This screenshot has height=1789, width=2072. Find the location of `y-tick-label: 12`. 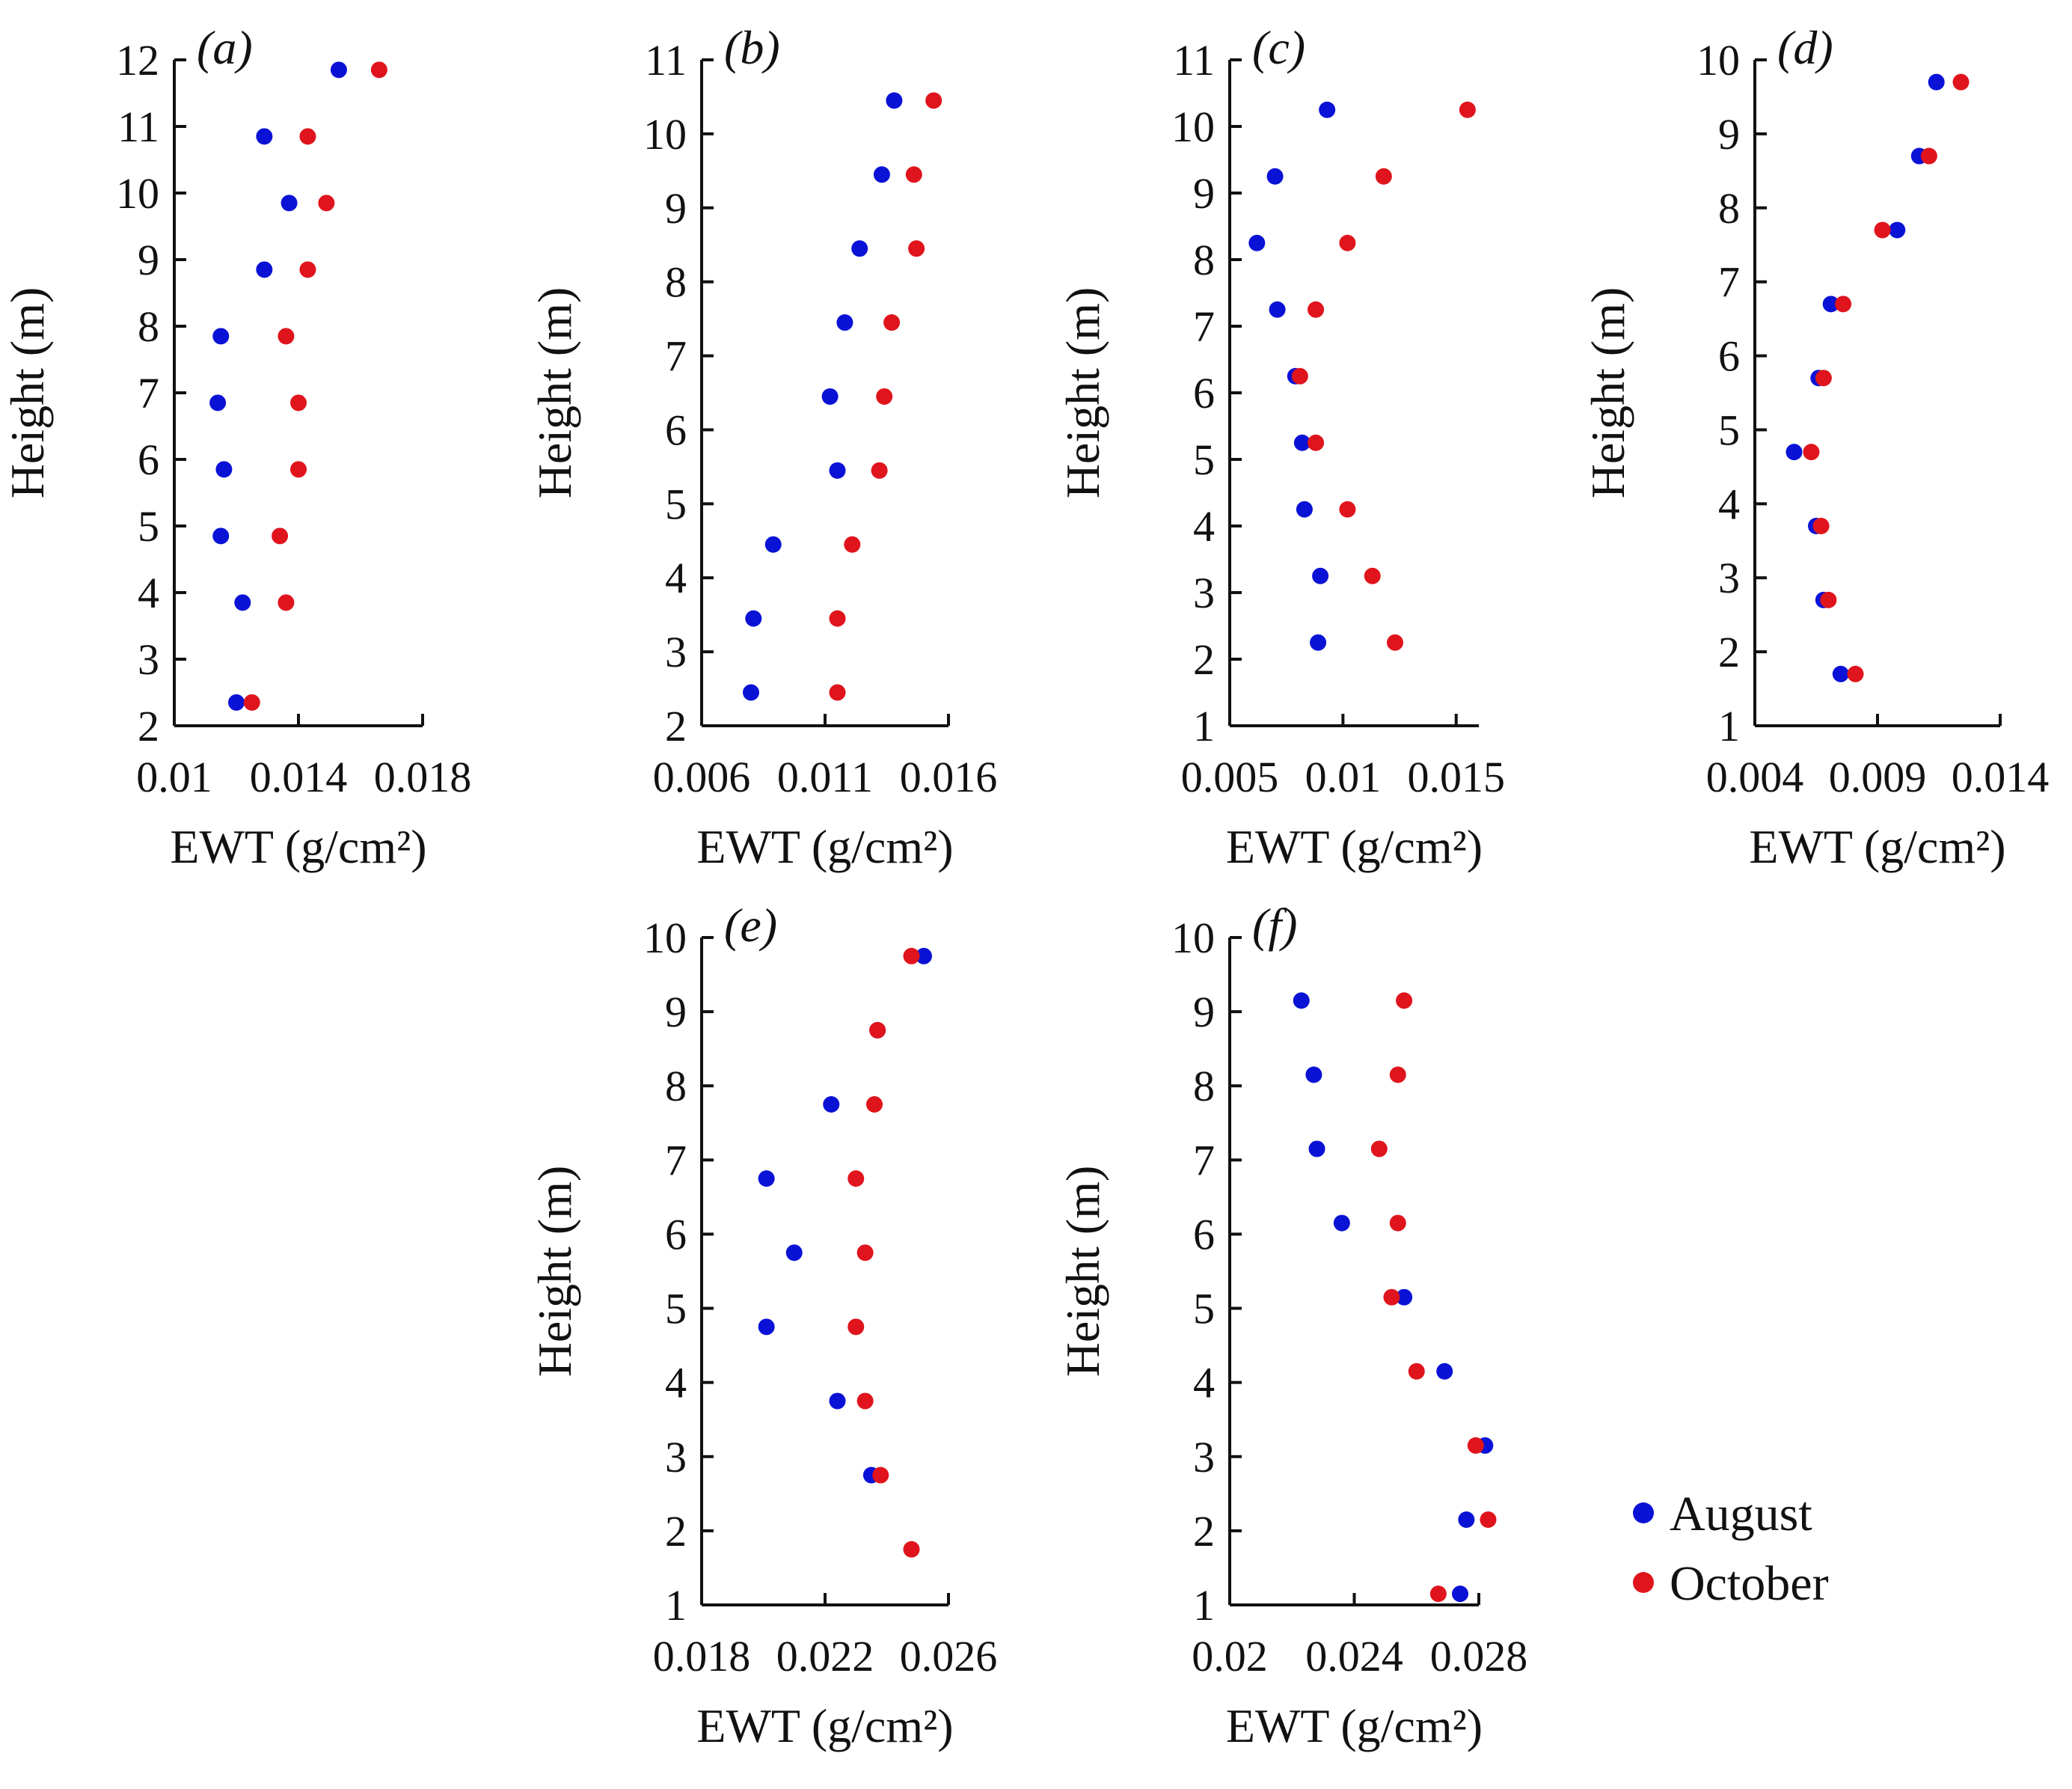

y-tick-label: 12 is located at coordinates (137, 61).